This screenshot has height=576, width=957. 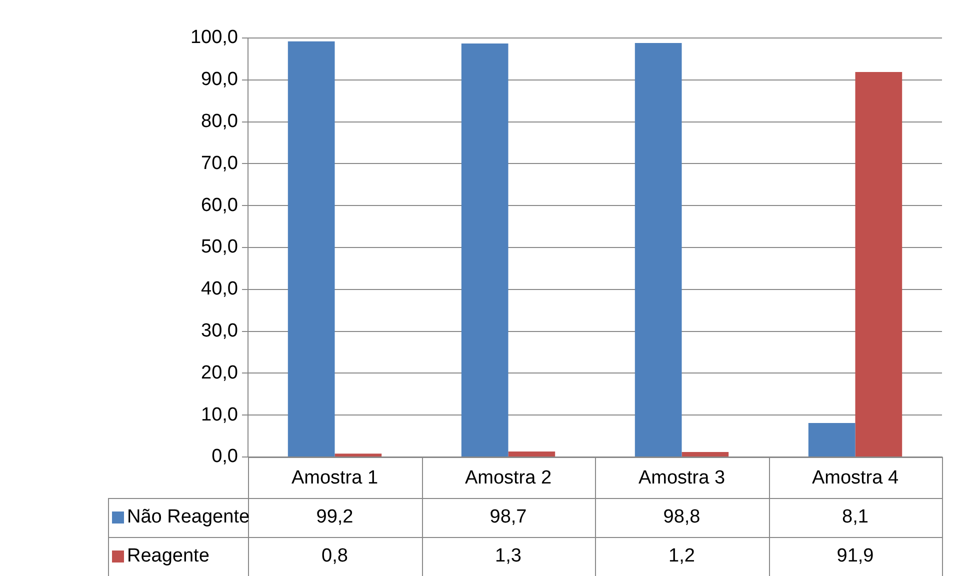 What do you see at coordinates (335, 556) in the screenshot?
I see `data-label: 0,8` at bounding box center [335, 556].